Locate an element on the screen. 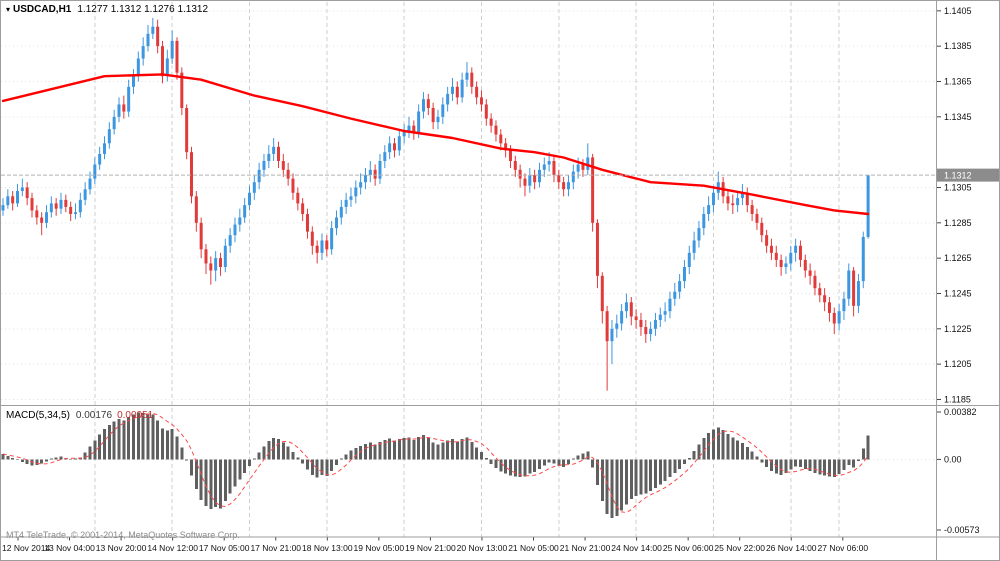 This screenshot has height=561, width=1000. ohlc-values-label: 1.1277 1.1312 1.1276 1.1312 is located at coordinates (143, 9).